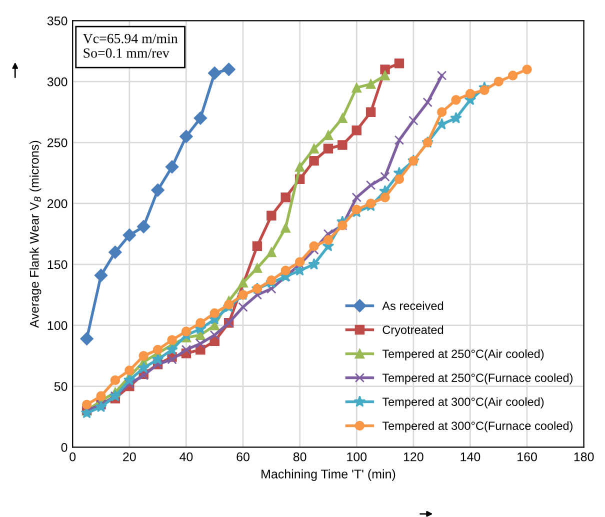 This screenshot has height=517, width=605. Describe the element at coordinates (58, 325) in the screenshot. I see `y-tick-label: 100` at that location.